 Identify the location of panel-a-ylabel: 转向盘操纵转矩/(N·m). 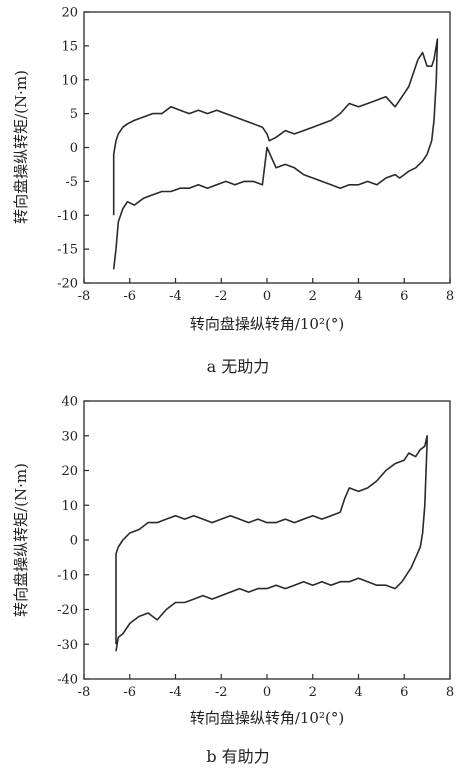
(21, 147).